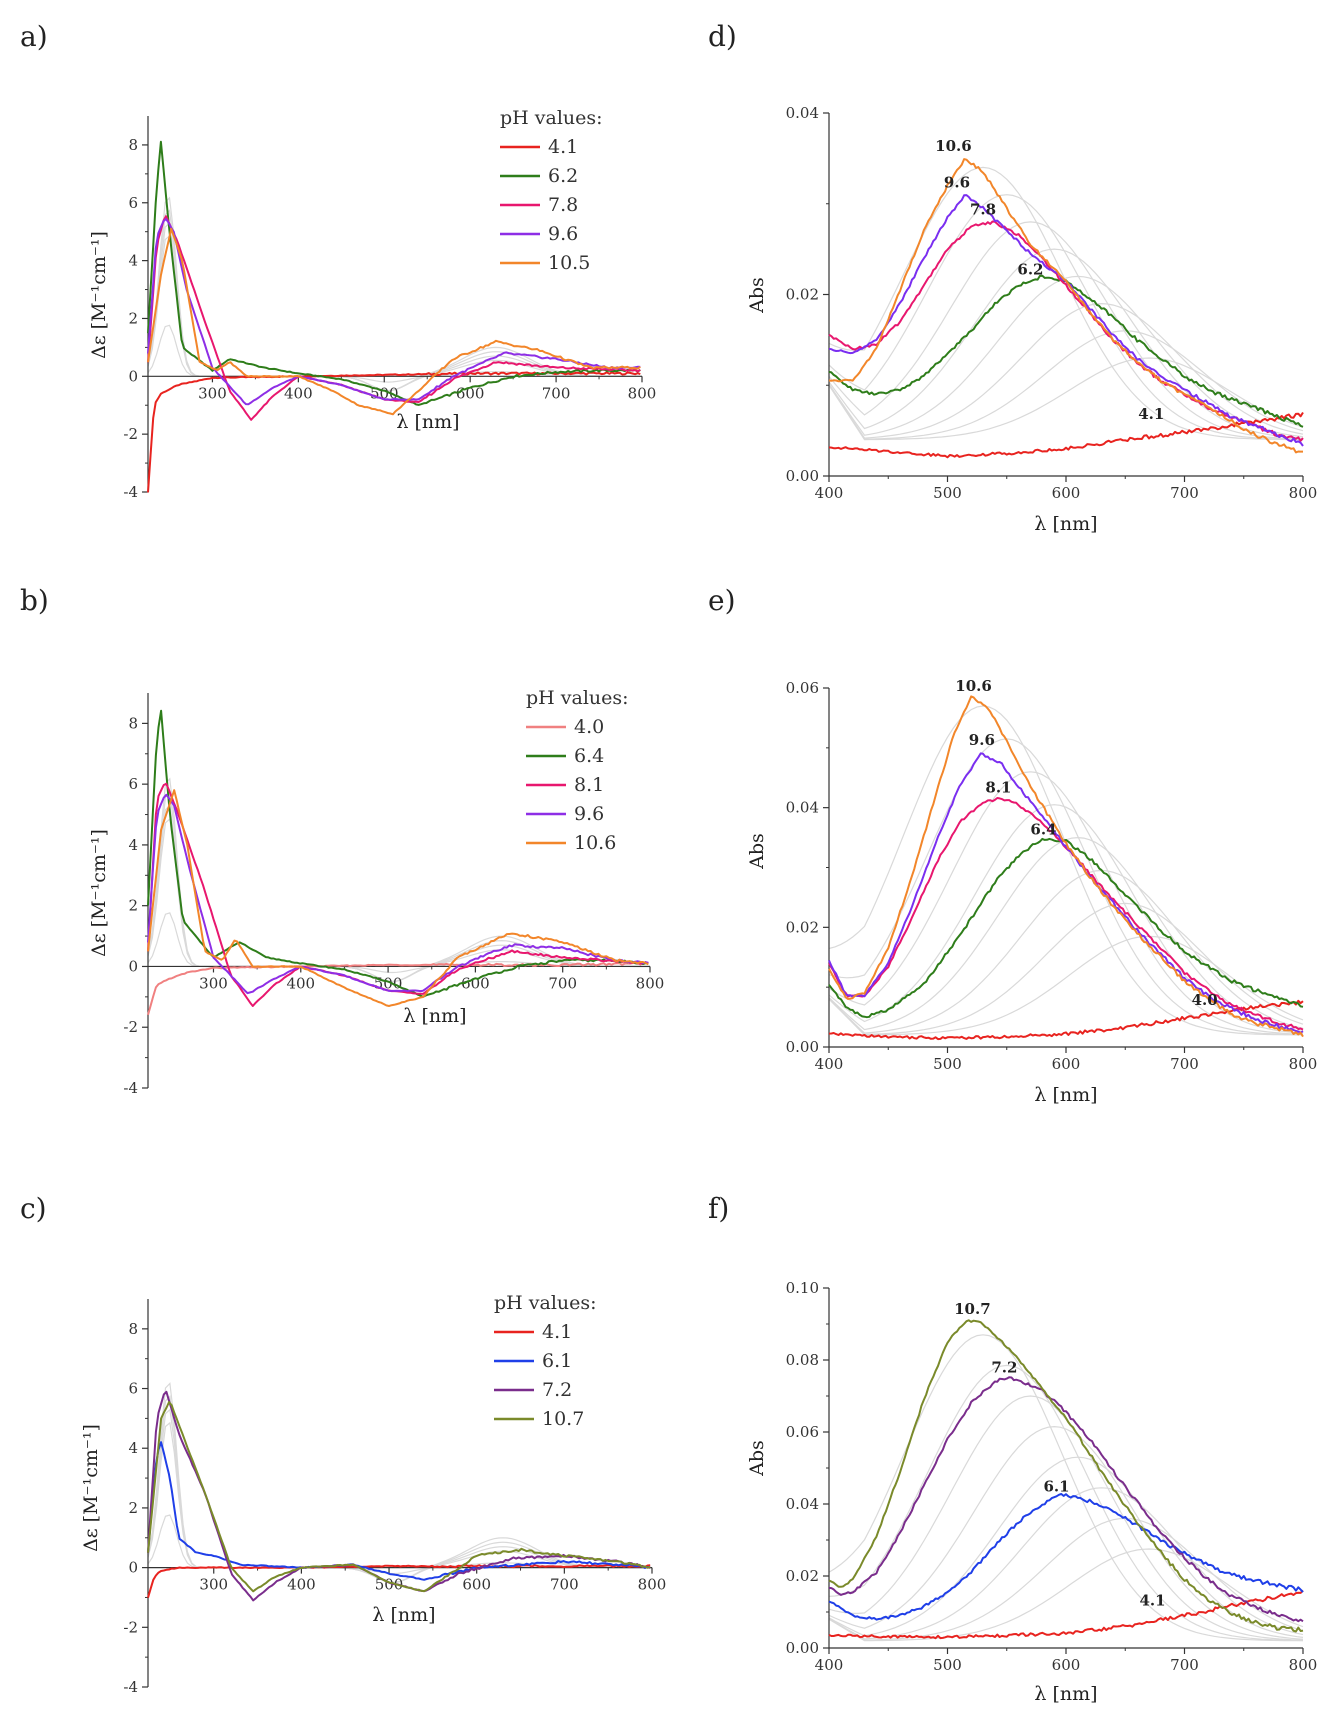 This screenshot has width=1343, height=1727. I want to click on intermediate-spectra, so click(1066, 870).